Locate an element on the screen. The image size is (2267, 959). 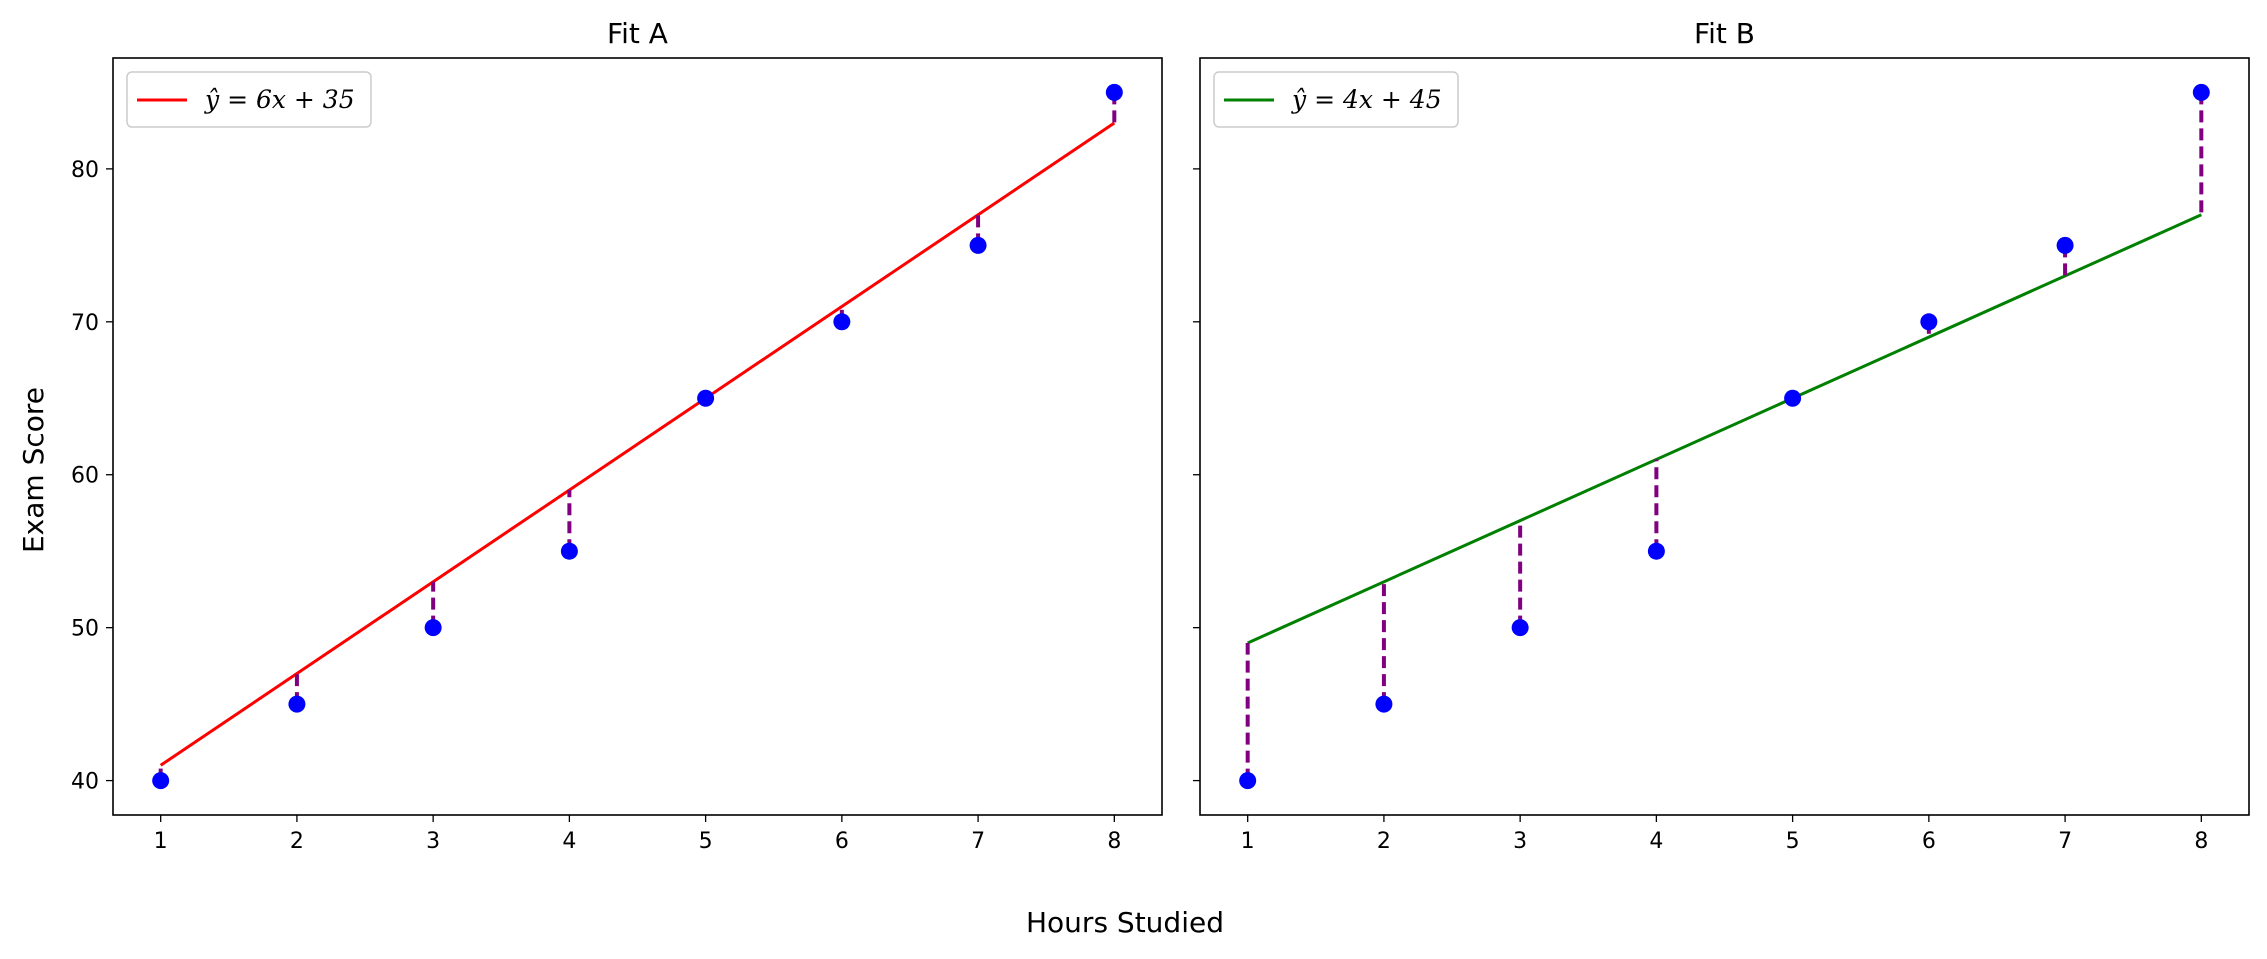
x-axis-label: Hours Studied is located at coordinates (1125, 922).